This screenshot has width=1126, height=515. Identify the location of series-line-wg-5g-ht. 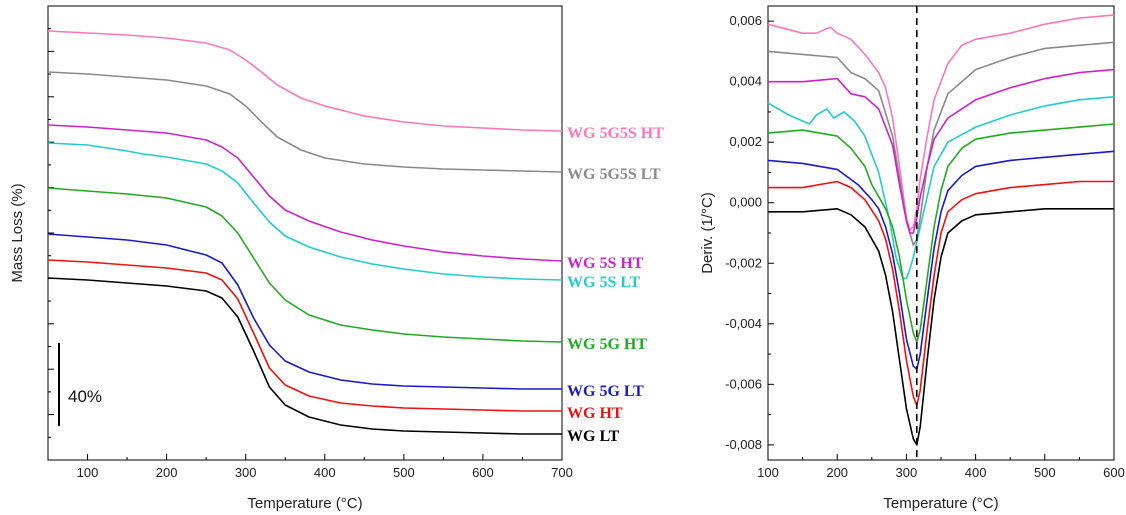
(305, 265).